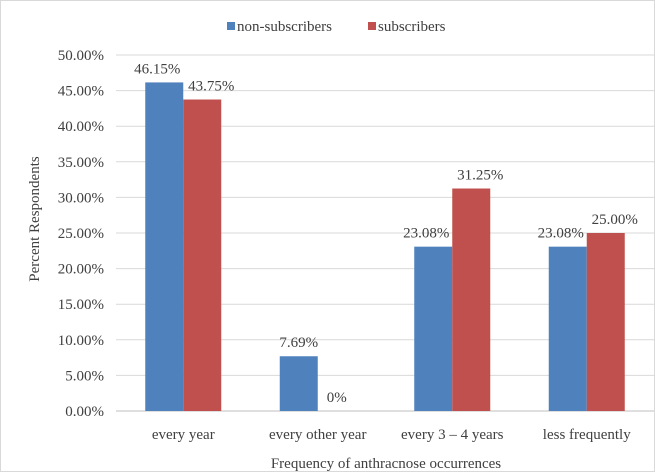 The image size is (655, 473). I want to click on y-tick-label: 25.00%, so click(81, 234).